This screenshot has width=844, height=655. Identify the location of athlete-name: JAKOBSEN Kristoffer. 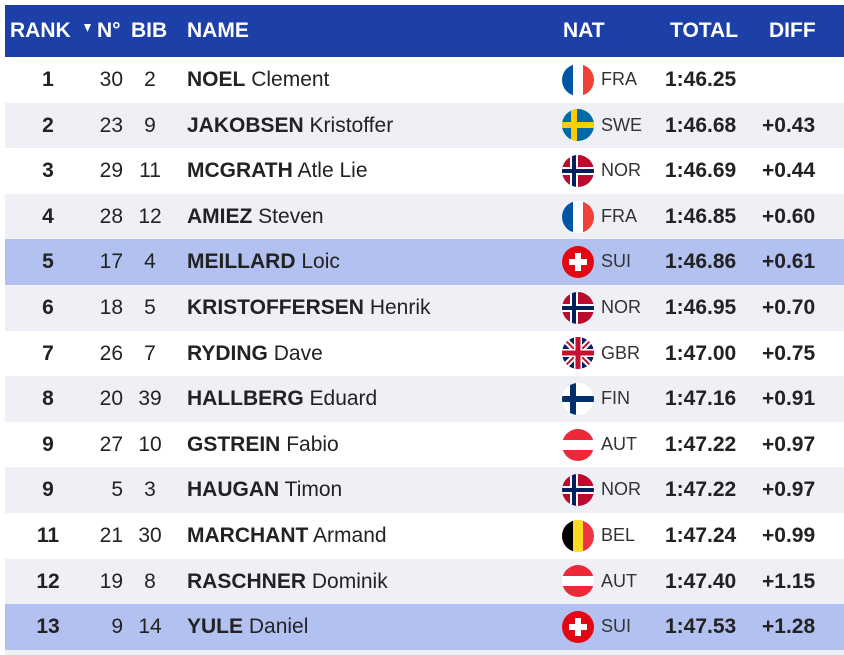
(290, 126).